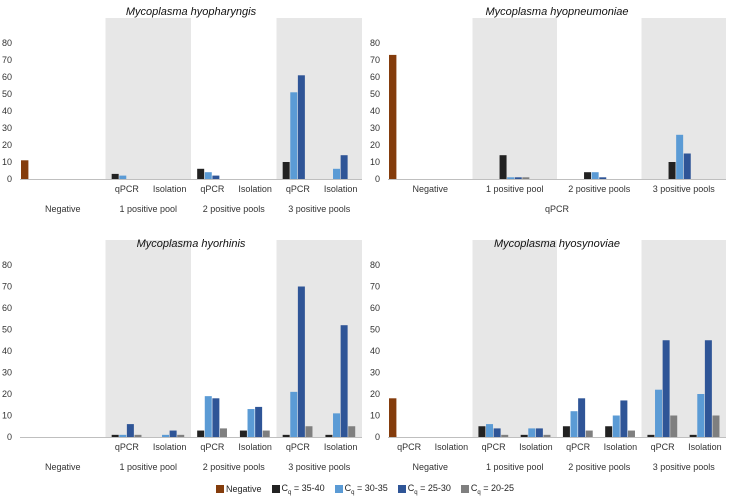  Describe the element at coordinates (490, 430) in the screenshot. I see `chart-mycoplasma-hyosynoviae-bar-1-positive-pool-qpcr-s1` at that location.